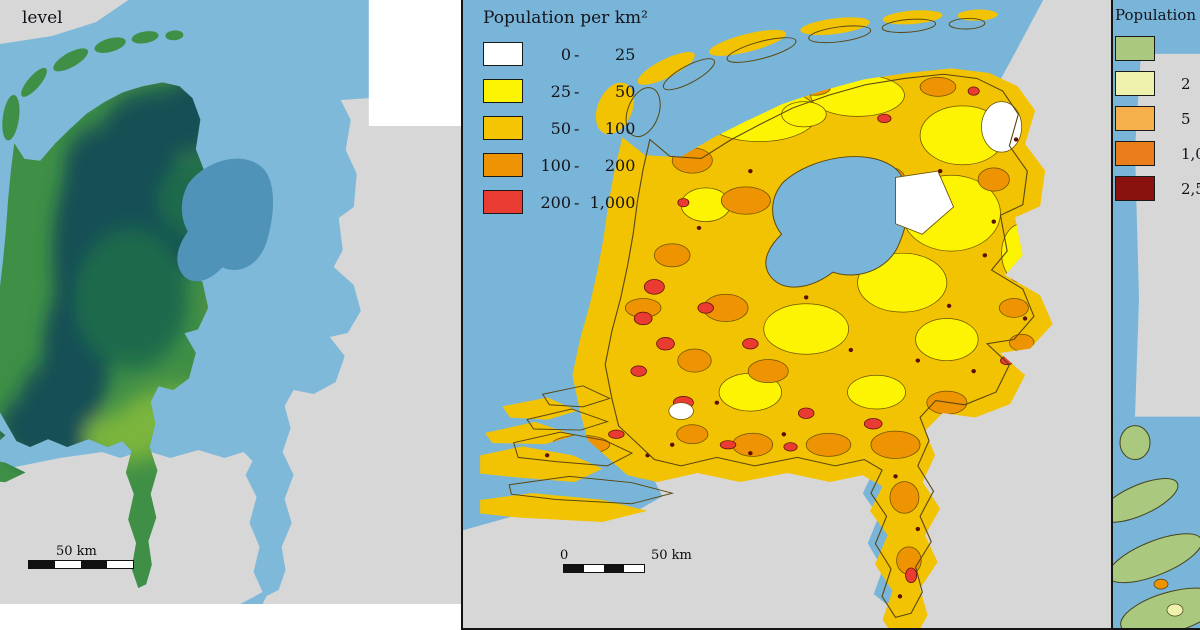 The image size is (1200, 630). I want to click on legend-range-to: 100, so click(620, 128).